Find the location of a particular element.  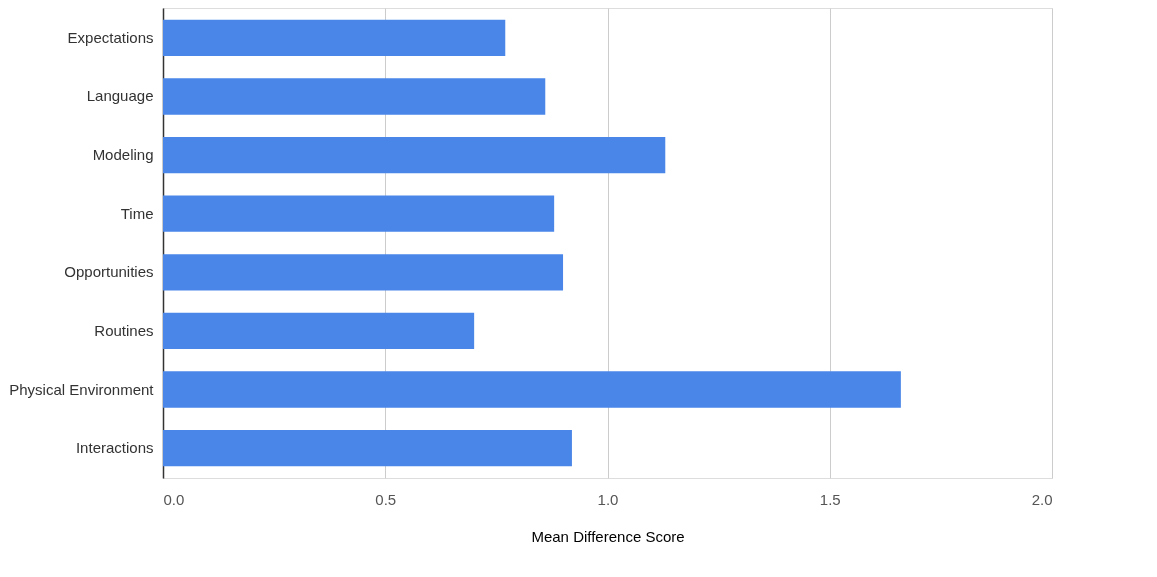

x-tick-label: 2.0 is located at coordinates (1042, 499).